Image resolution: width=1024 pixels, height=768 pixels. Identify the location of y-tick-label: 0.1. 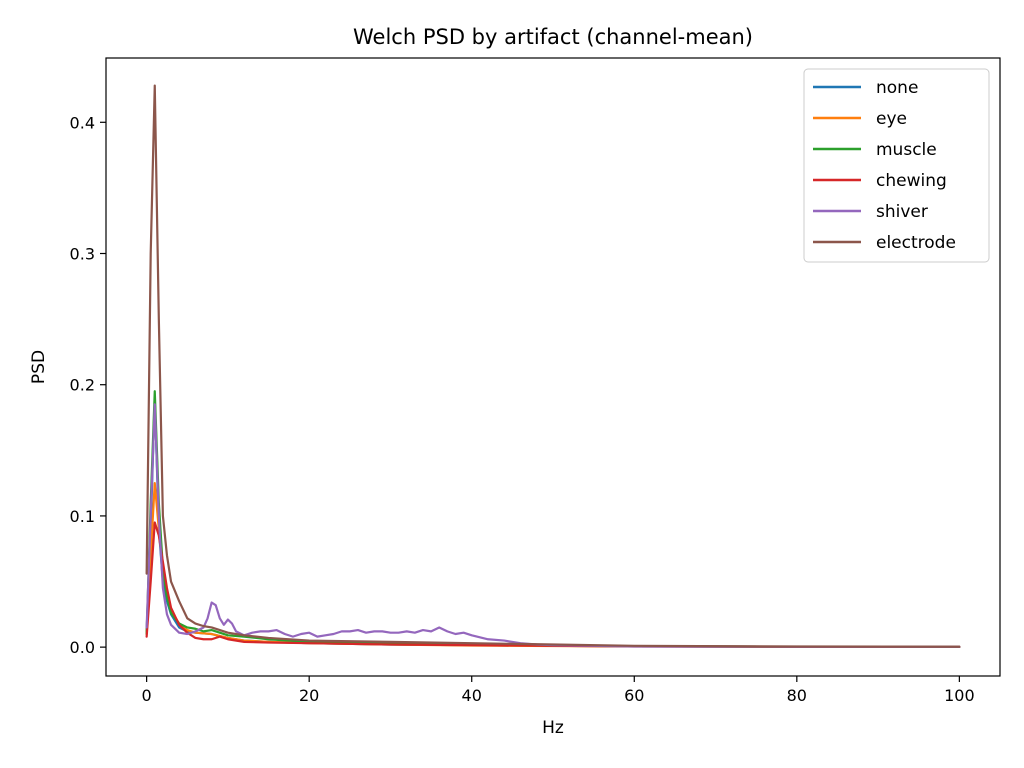
(82, 516).